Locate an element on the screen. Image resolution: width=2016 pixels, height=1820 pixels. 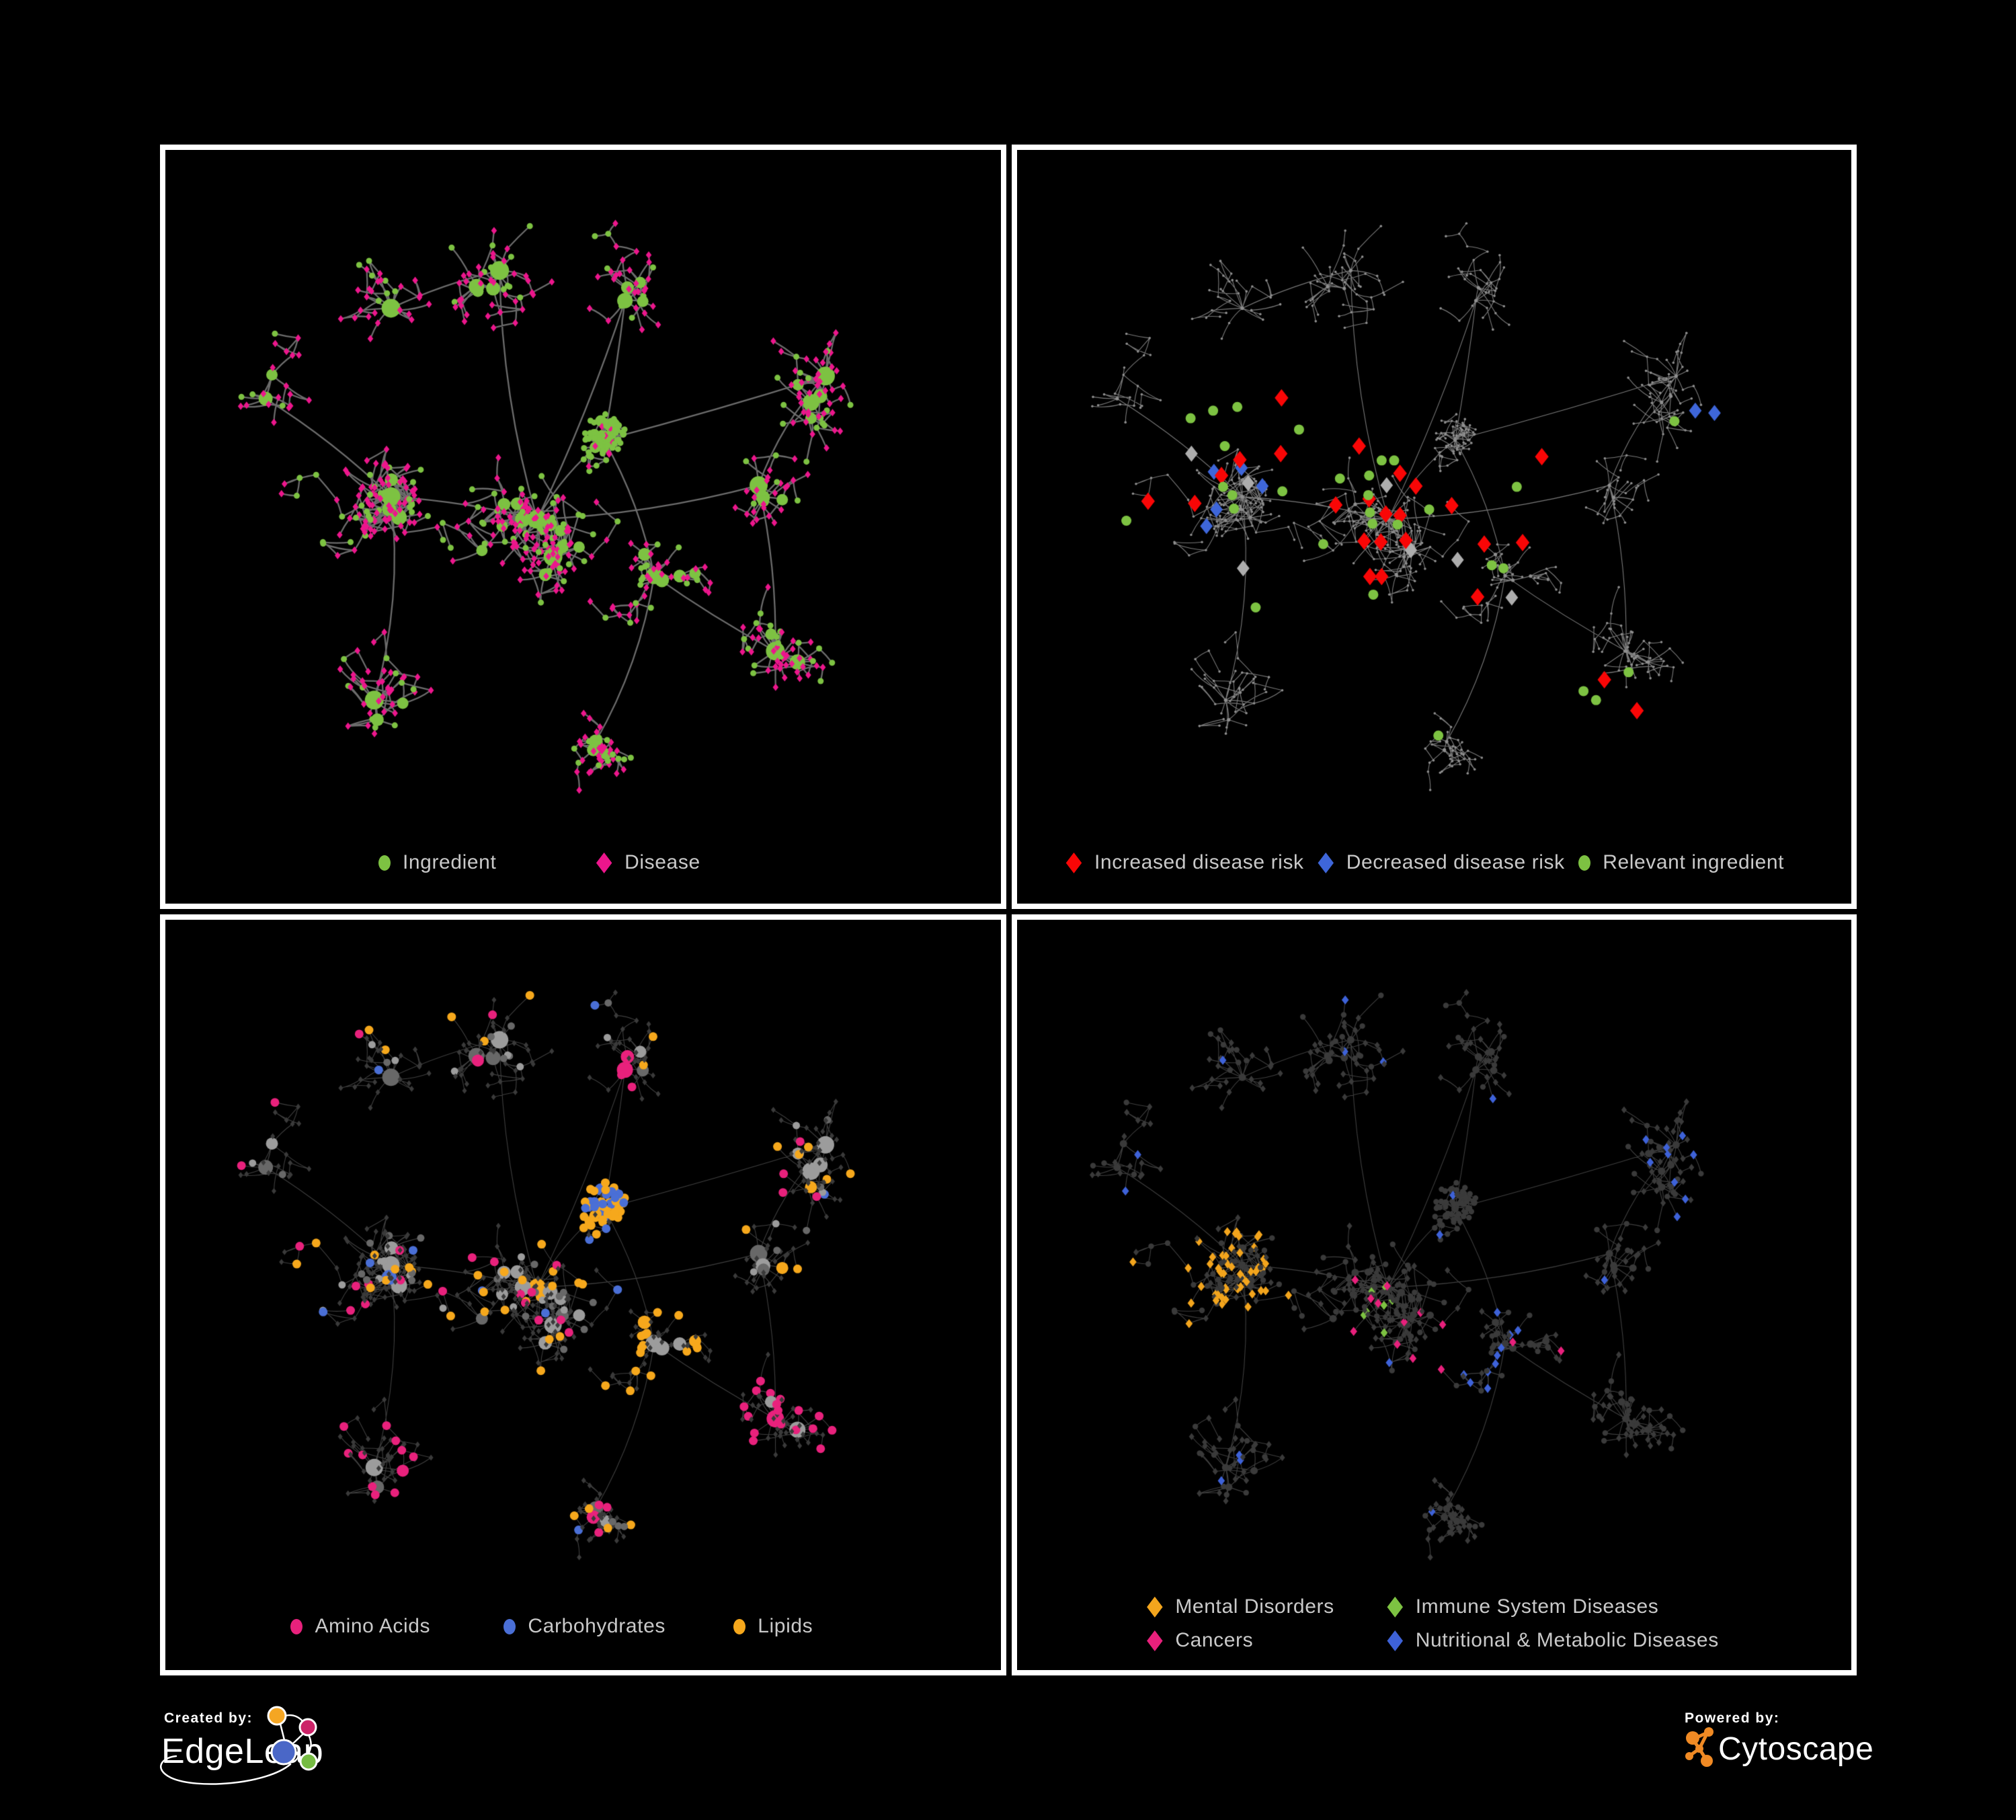
created-by-label: Created by: is located at coordinates (208, 1718).